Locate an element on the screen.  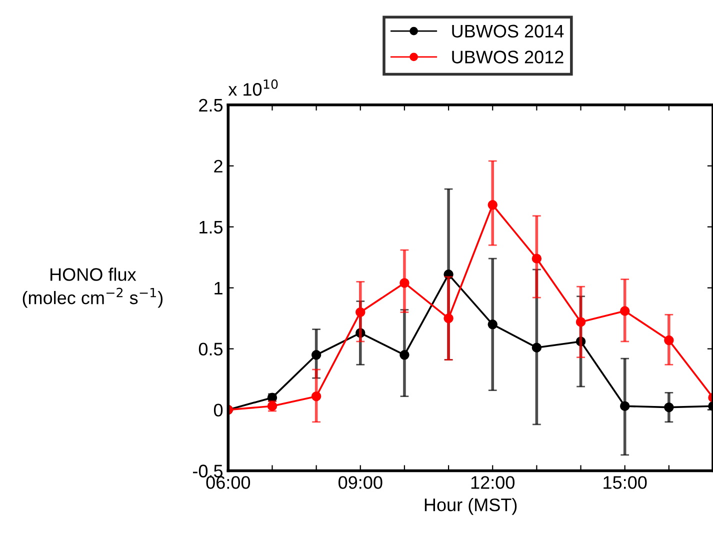
x-tick-label: 12:00 is located at coordinates (493, 482).